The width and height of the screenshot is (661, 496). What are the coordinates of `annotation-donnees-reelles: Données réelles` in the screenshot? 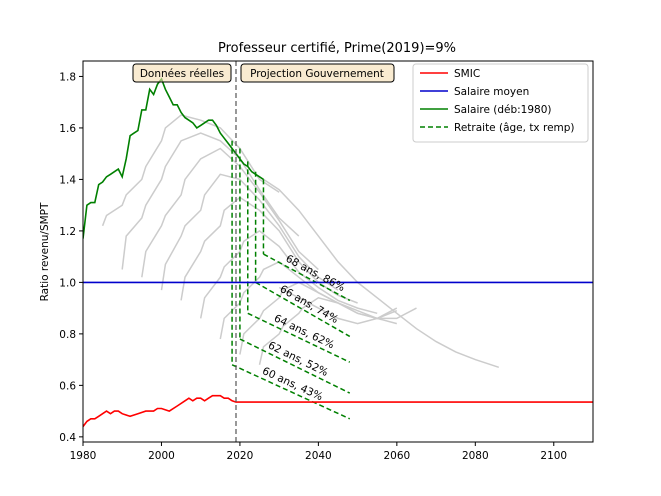 It's located at (182, 73).